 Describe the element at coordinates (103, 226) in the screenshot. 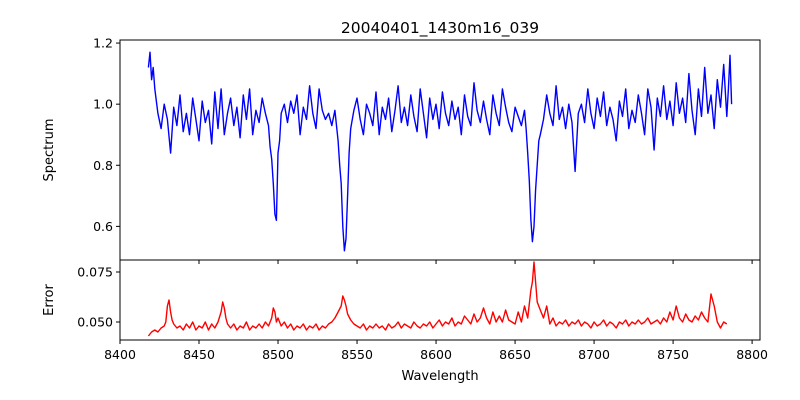

I see `spectrum-y-tick-label: 0.6` at that location.